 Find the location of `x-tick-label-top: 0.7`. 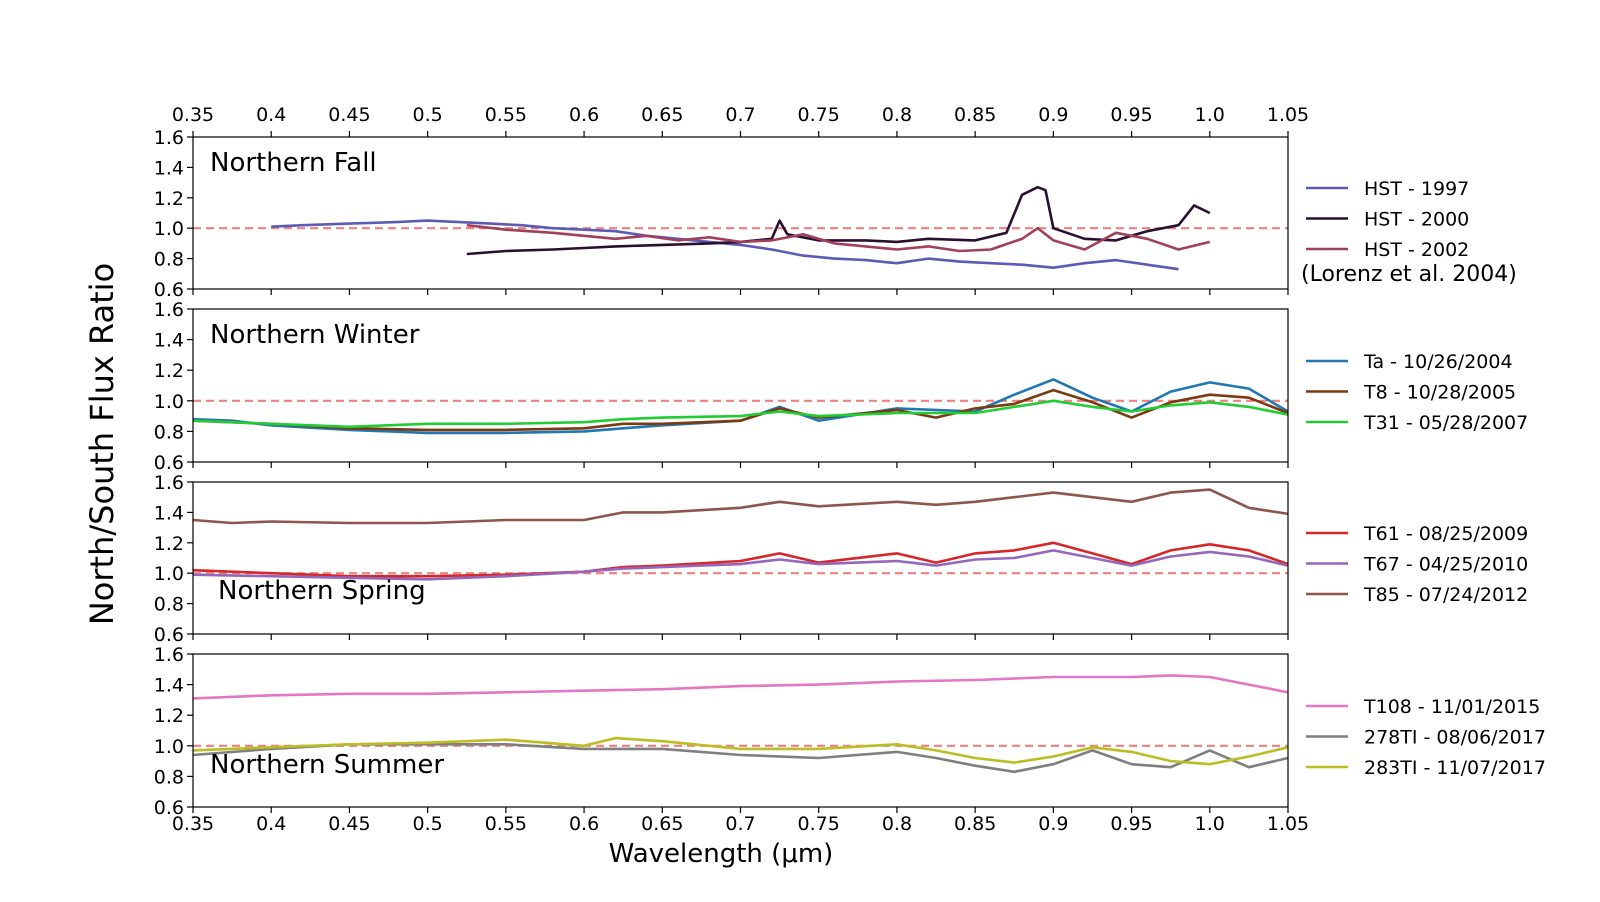

x-tick-label-top: 0.7 is located at coordinates (740, 115).